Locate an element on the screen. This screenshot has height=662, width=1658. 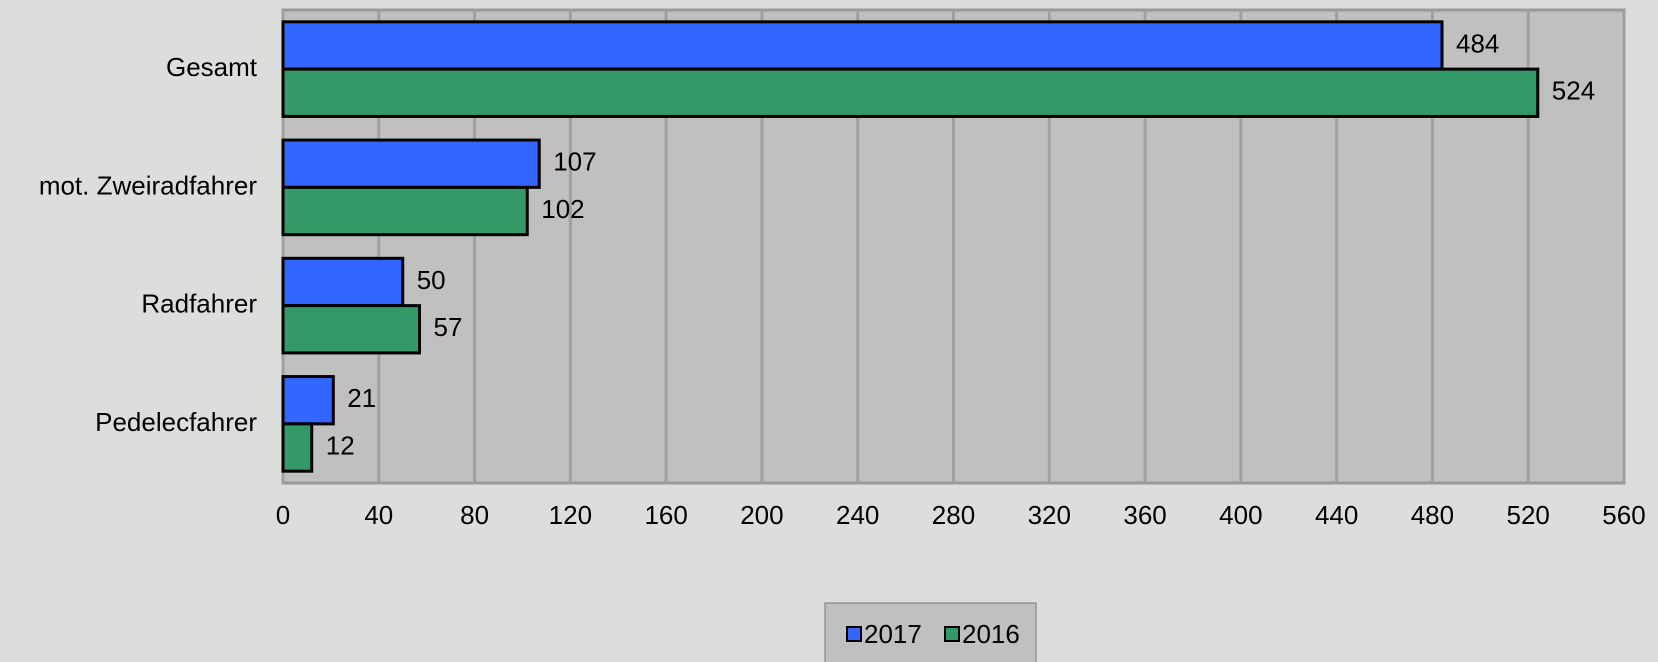
data-label: 57 is located at coordinates (447, 327).